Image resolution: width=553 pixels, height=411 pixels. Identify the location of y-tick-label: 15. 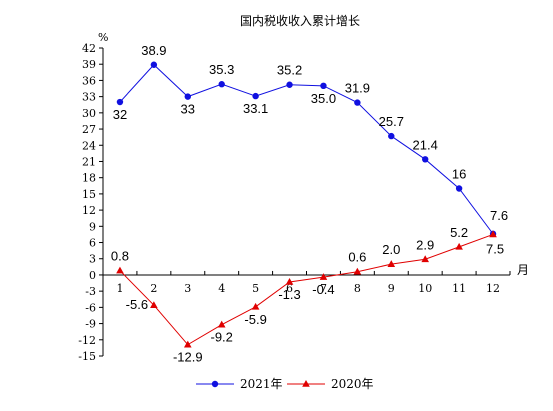
(89, 194).